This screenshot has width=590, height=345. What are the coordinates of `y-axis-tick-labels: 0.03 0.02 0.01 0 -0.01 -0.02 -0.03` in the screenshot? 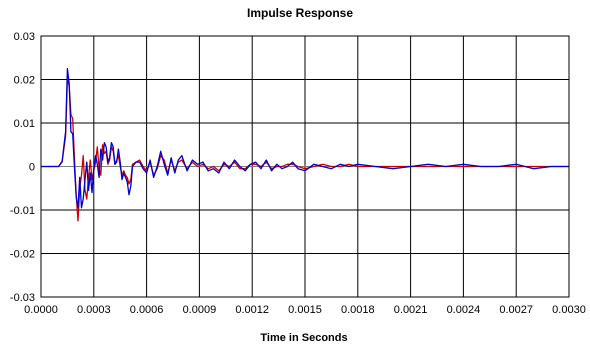 It's located at (22, 167).